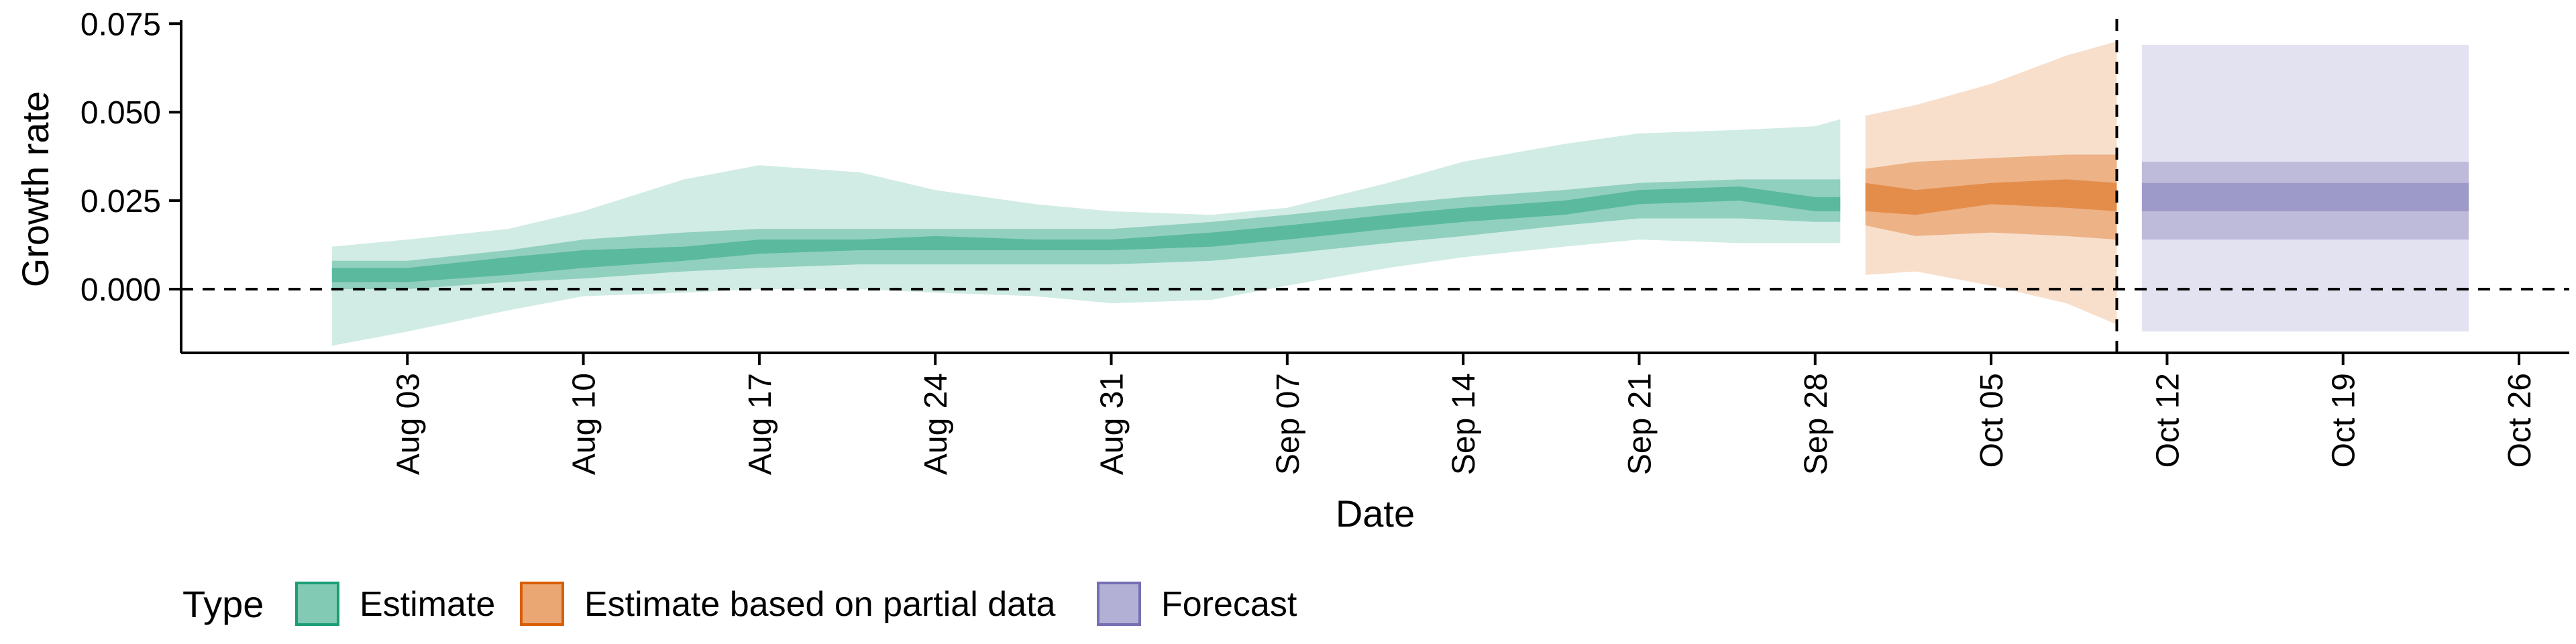 This screenshot has height=644, width=2576. What do you see at coordinates (2520, 420) in the screenshot?
I see `x-tick-label: Oct 26` at bounding box center [2520, 420].